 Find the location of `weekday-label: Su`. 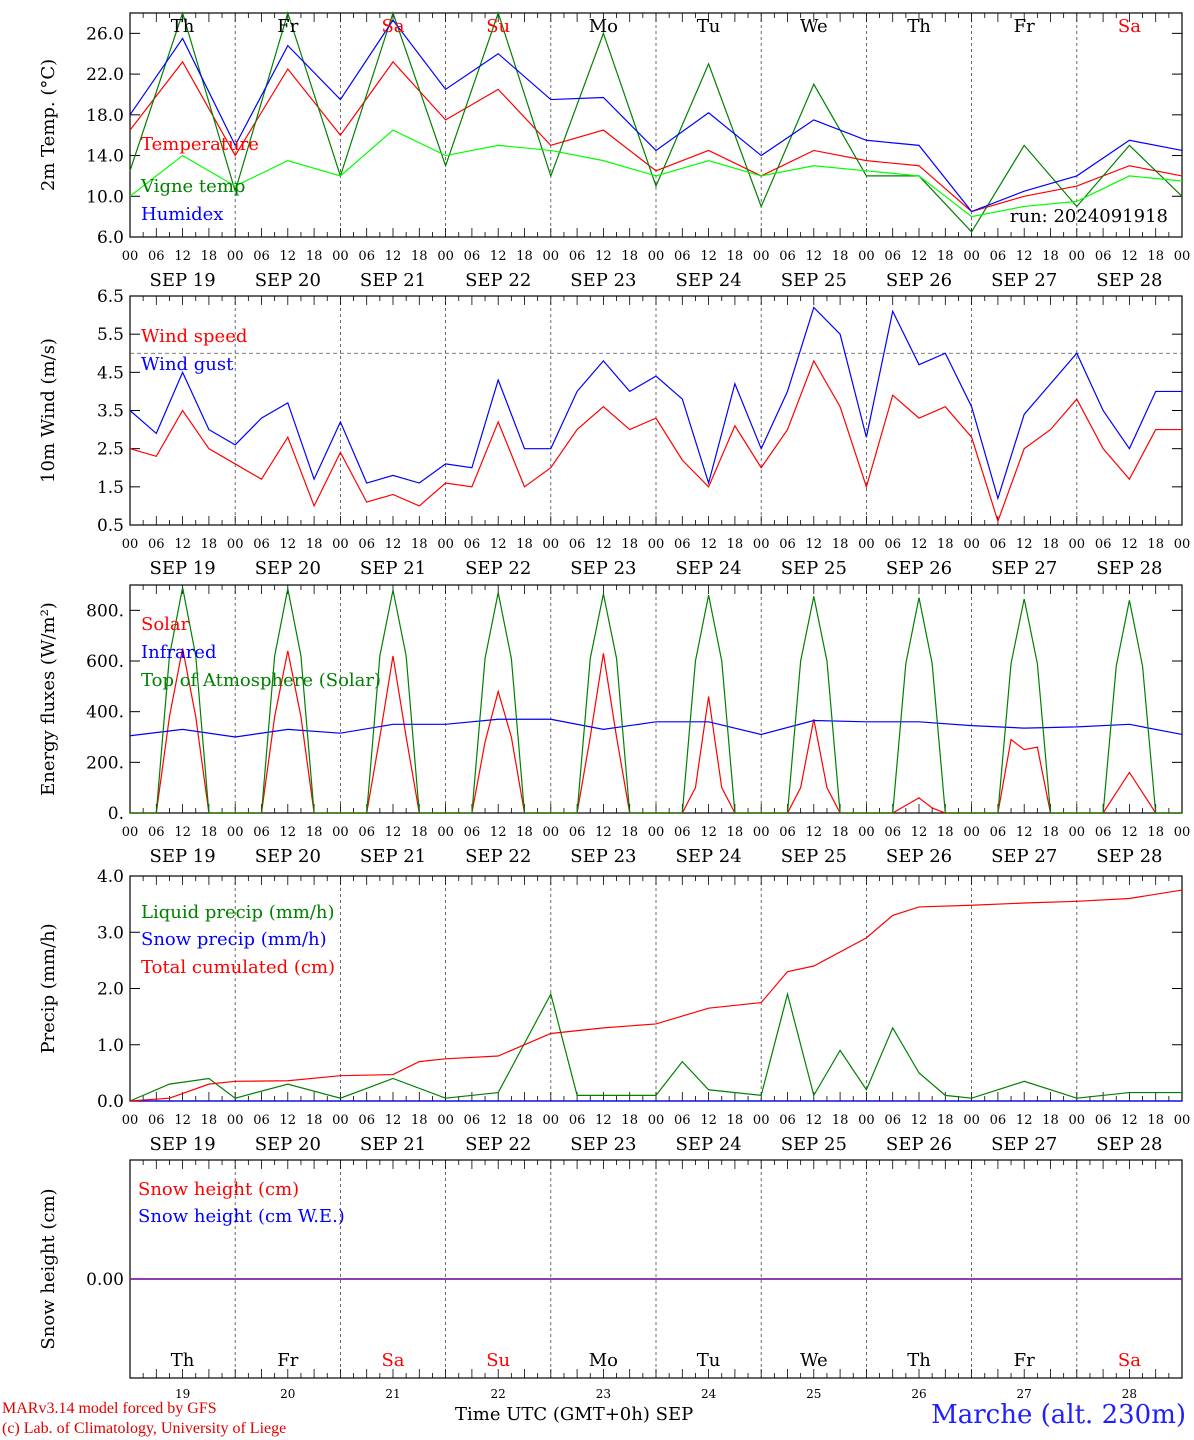

weekday-label: Su is located at coordinates (498, 26).